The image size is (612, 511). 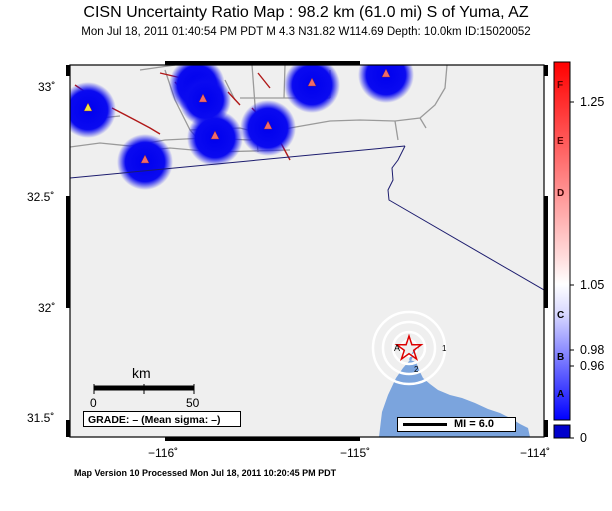 I want to click on svg-text: 2, so click(x=416, y=369).